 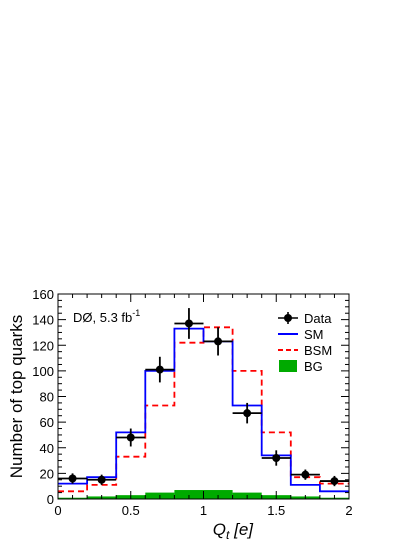 What do you see at coordinates (47, 397) in the screenshot?
I see `y-tick-label: 80` at bounding box center [47, 397].